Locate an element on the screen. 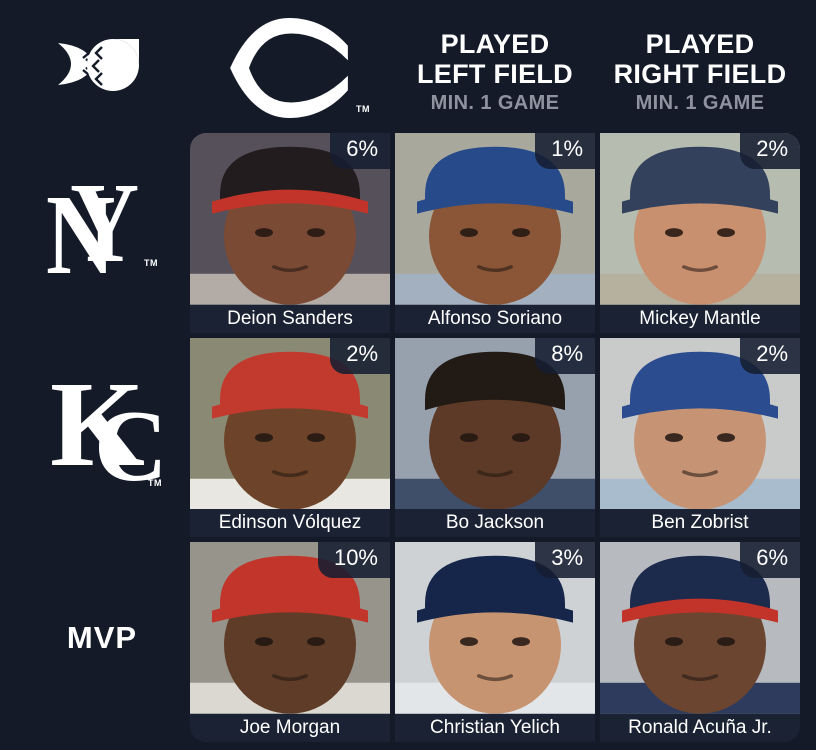 The width and height of the screenshot is (816, 750). grid-cell-mvp-right-field: 3% Christian Yelich is located at coordinates (495, 642).